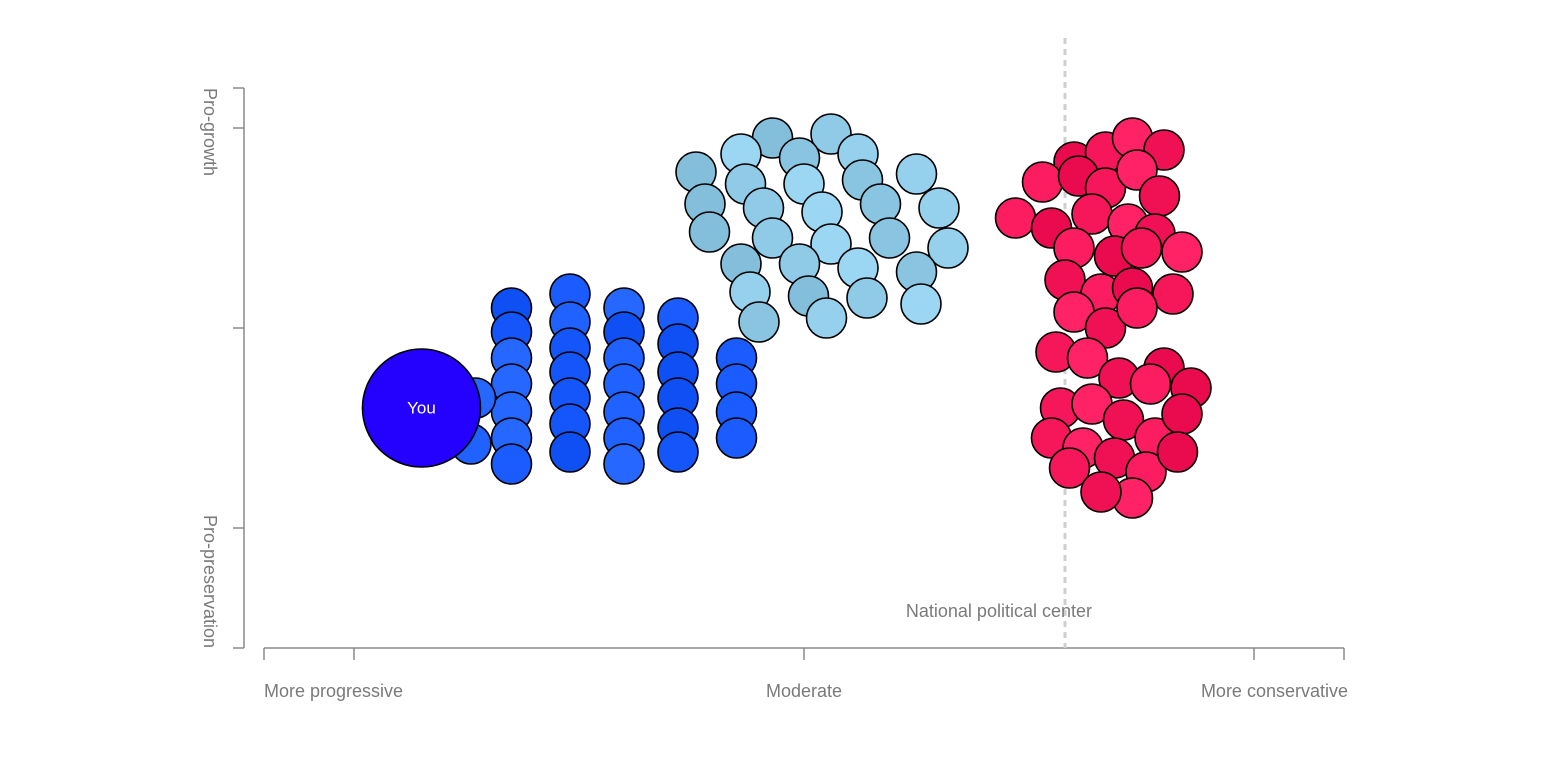 This screenshot has height=780, width=1544. Describe the element at coordinates (1274, 691) in the screenshot. I see `x-label-conservative: More conservative` at that location.